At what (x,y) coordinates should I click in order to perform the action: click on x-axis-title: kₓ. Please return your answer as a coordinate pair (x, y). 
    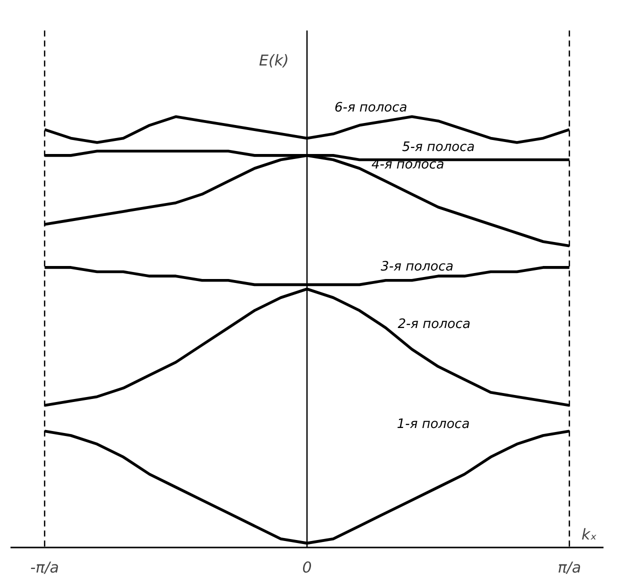
    Looking at the image, I should click on (590, 535).